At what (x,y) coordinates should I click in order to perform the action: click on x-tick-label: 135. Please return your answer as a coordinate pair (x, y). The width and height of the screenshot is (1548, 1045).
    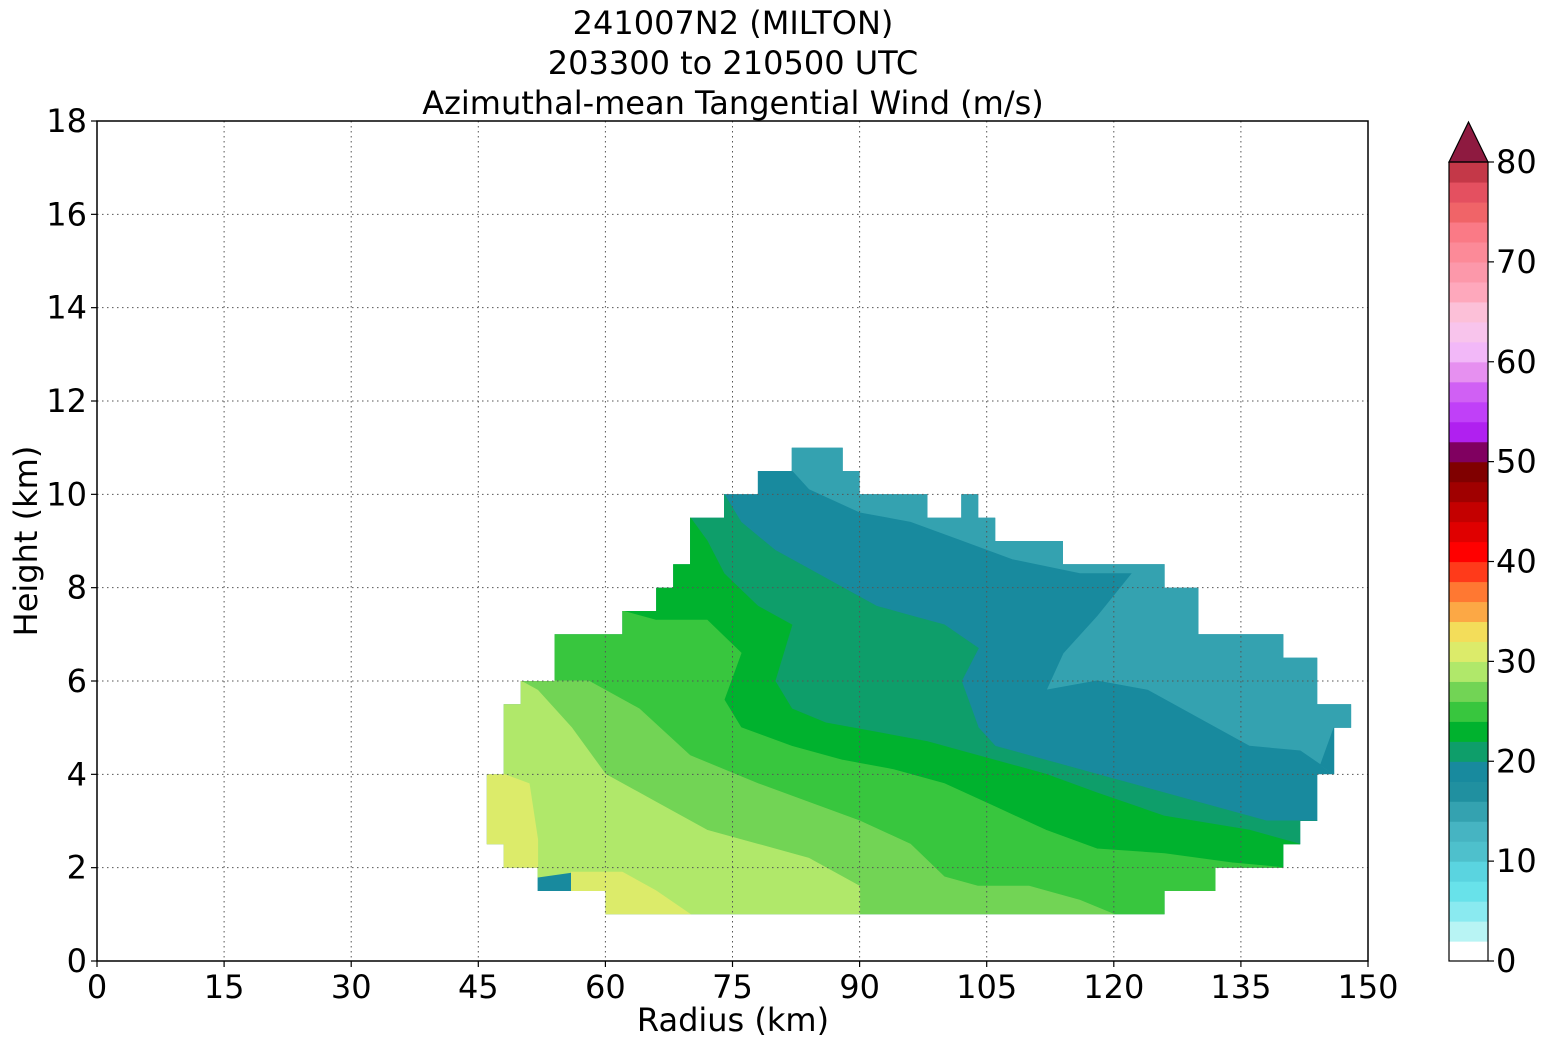
    Looking at the image, I should click on (1240, 987).